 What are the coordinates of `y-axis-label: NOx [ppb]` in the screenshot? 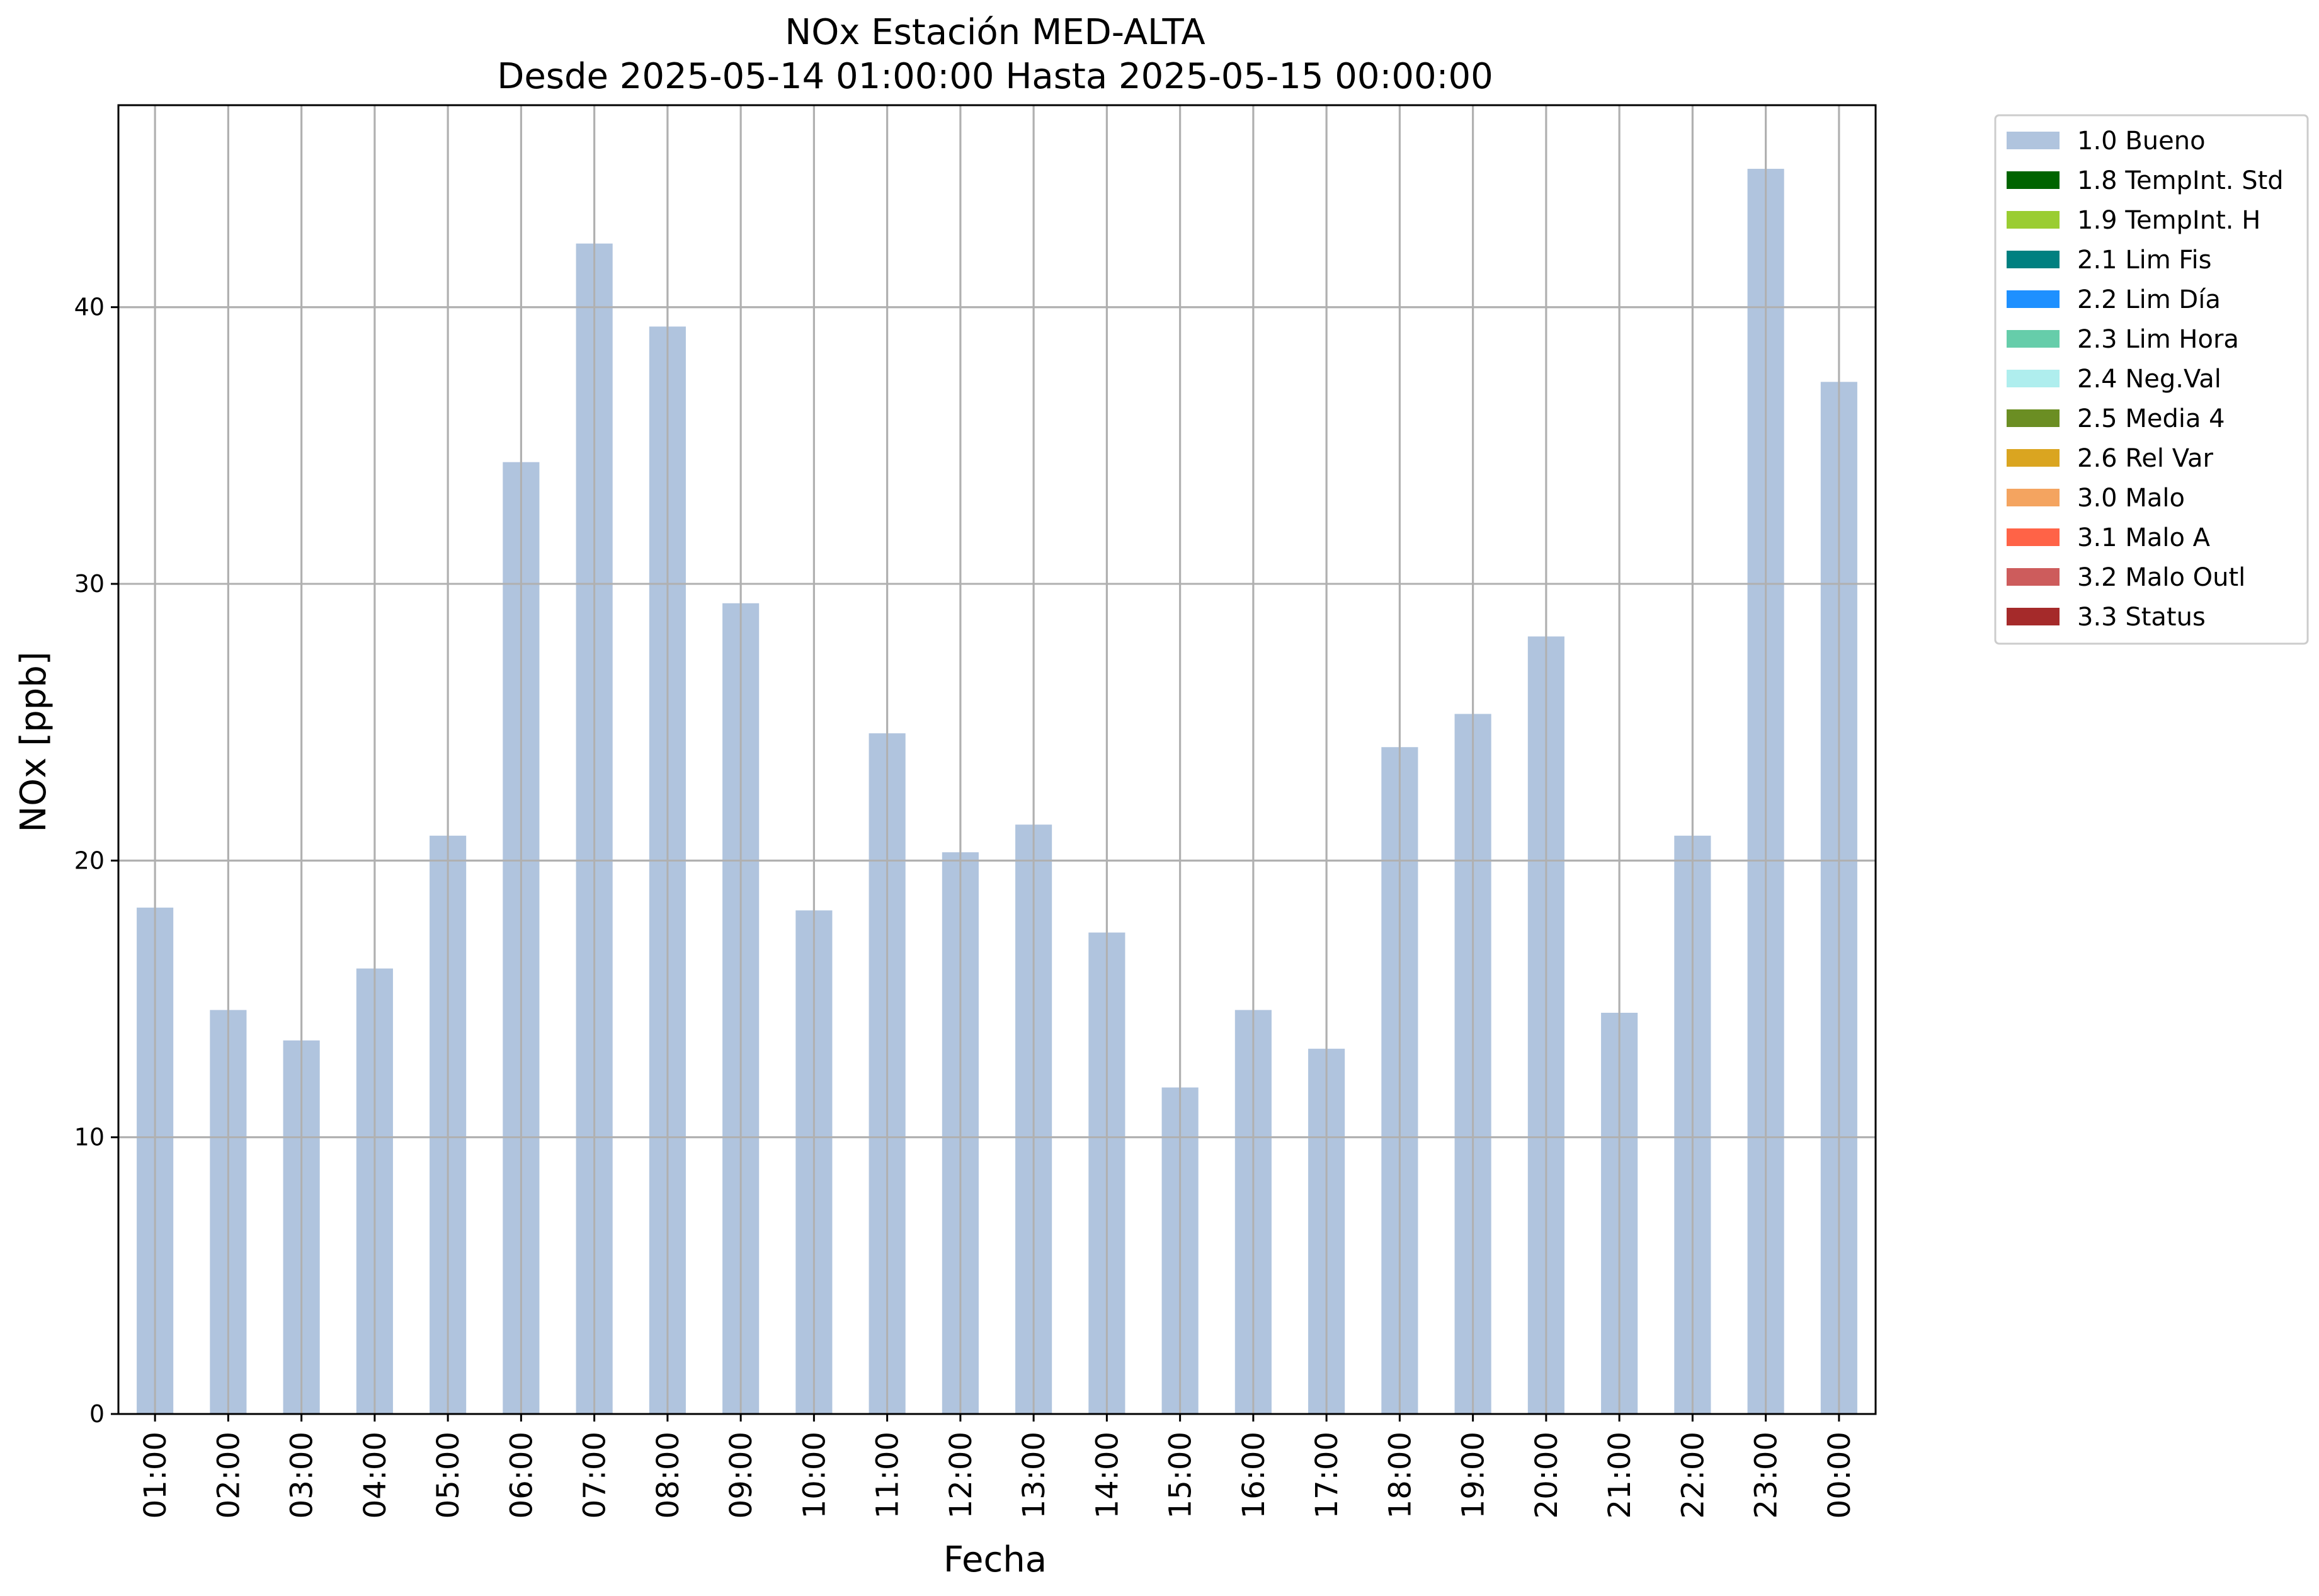 It's located at (33, 741).